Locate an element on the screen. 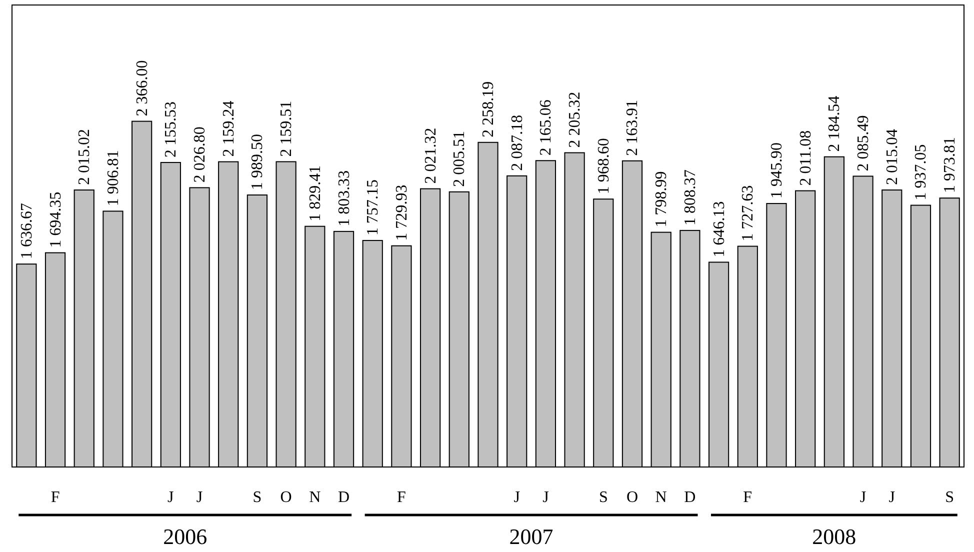  data-label: 1 729.93 is located at coordinates (401, 212).